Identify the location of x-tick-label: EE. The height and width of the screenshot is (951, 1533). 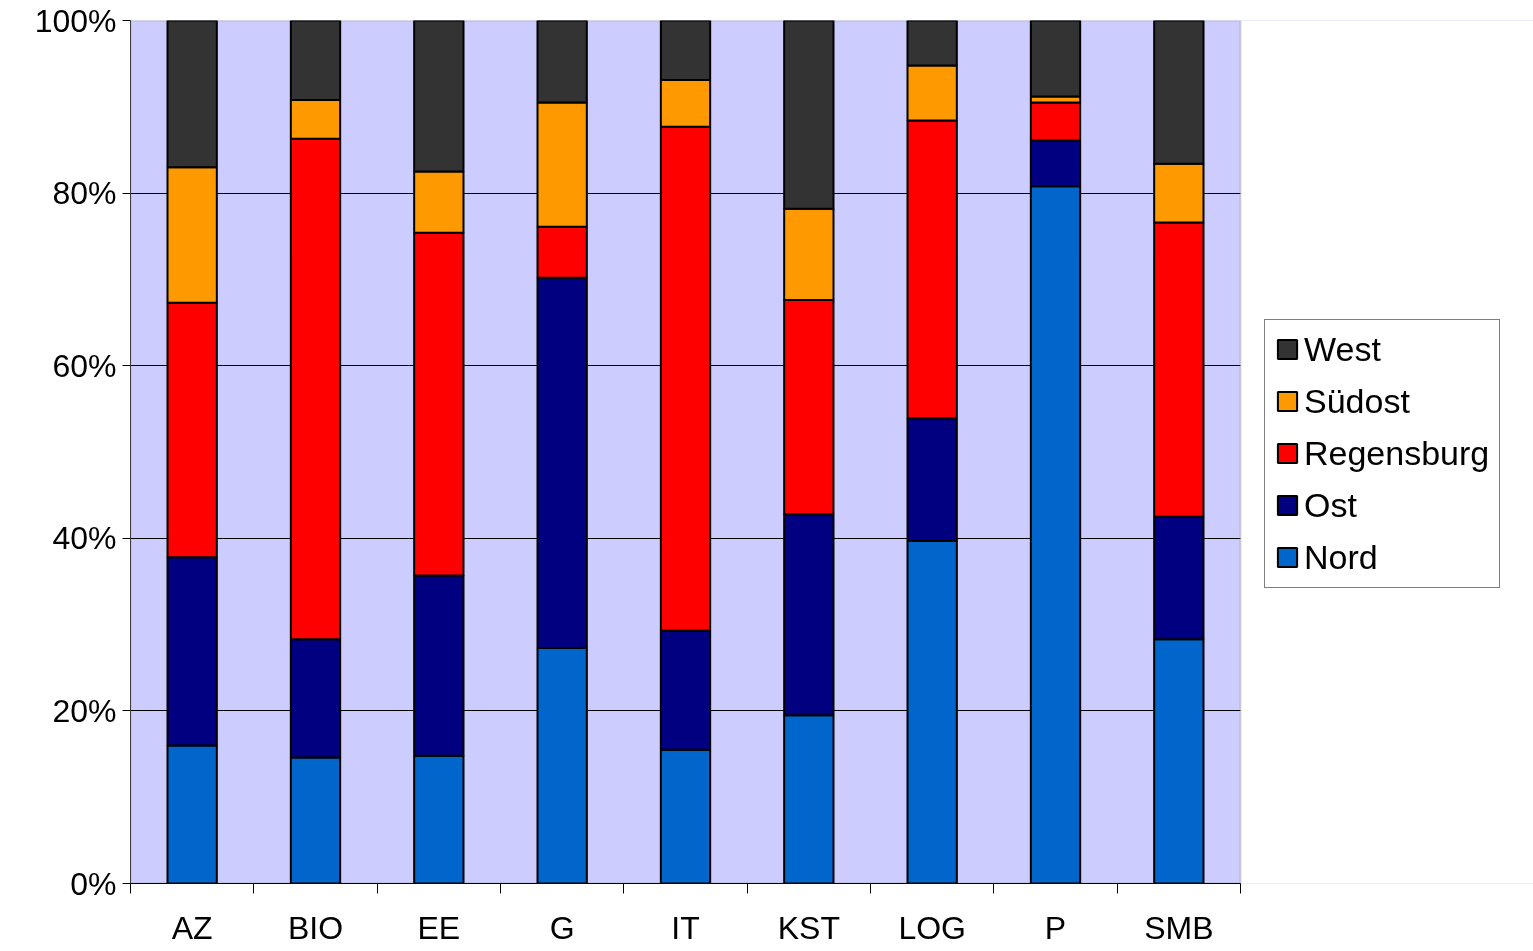
(439, 927).